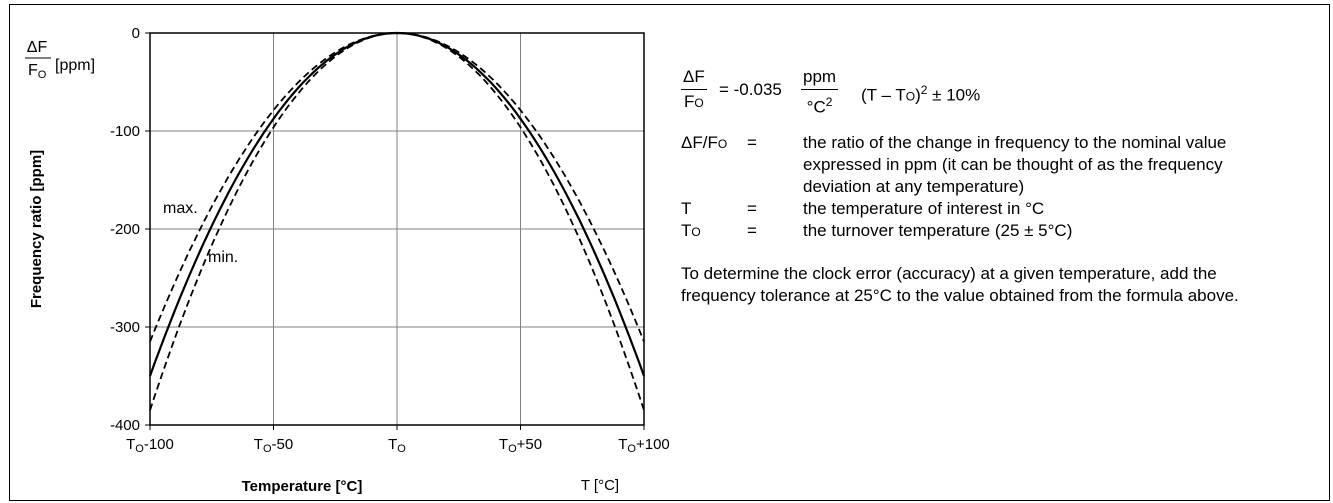 This screenshot has width=1333, height=503. I want to click on x-tick-label-offset: -100, so click(159, 444).